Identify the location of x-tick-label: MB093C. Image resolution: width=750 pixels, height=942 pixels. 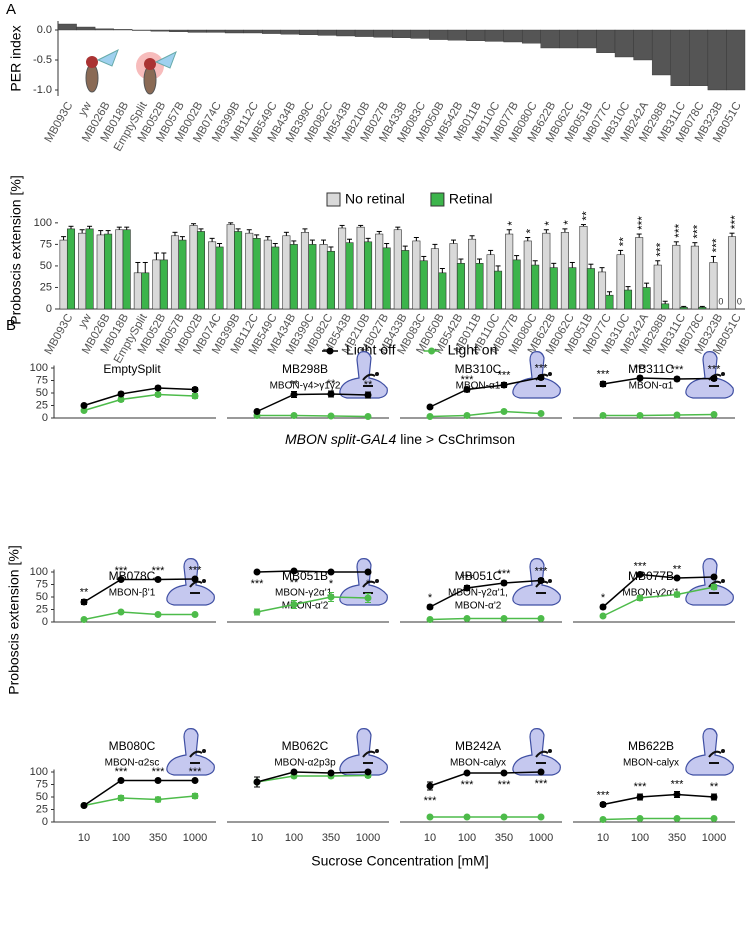
(59, 122).